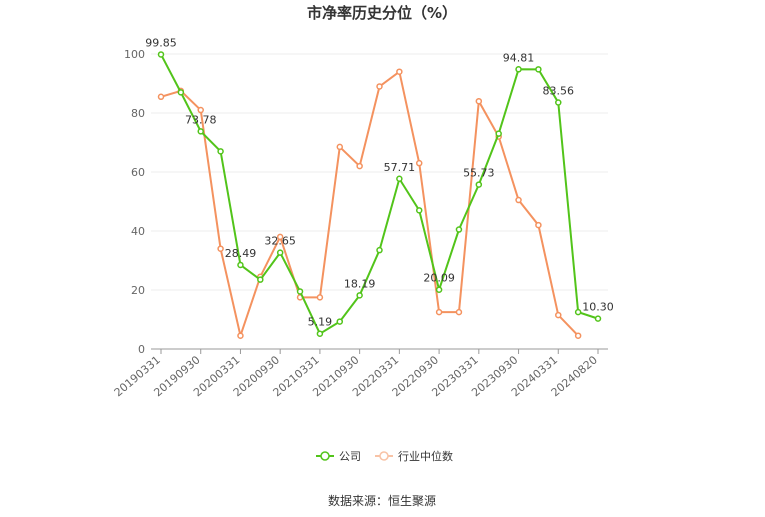 The width and height of the screenshot is (765, 517). Describe the element at coordinates (350, 456) in the screenshot. I see `legend-label: 公司` at that location.